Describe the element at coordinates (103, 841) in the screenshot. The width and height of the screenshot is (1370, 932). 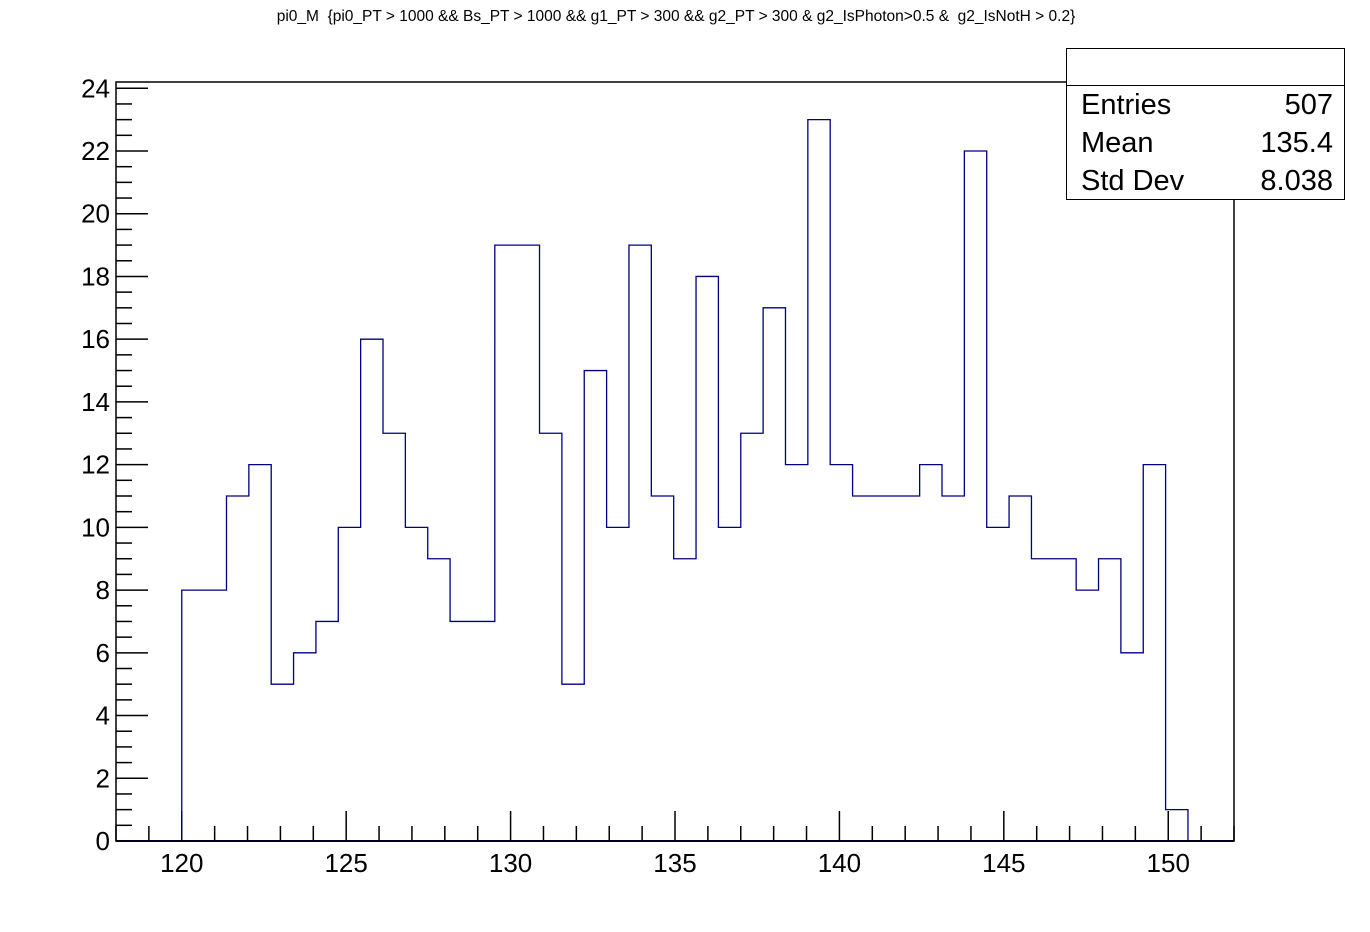
I see `y-tick-label: 0` at that location.